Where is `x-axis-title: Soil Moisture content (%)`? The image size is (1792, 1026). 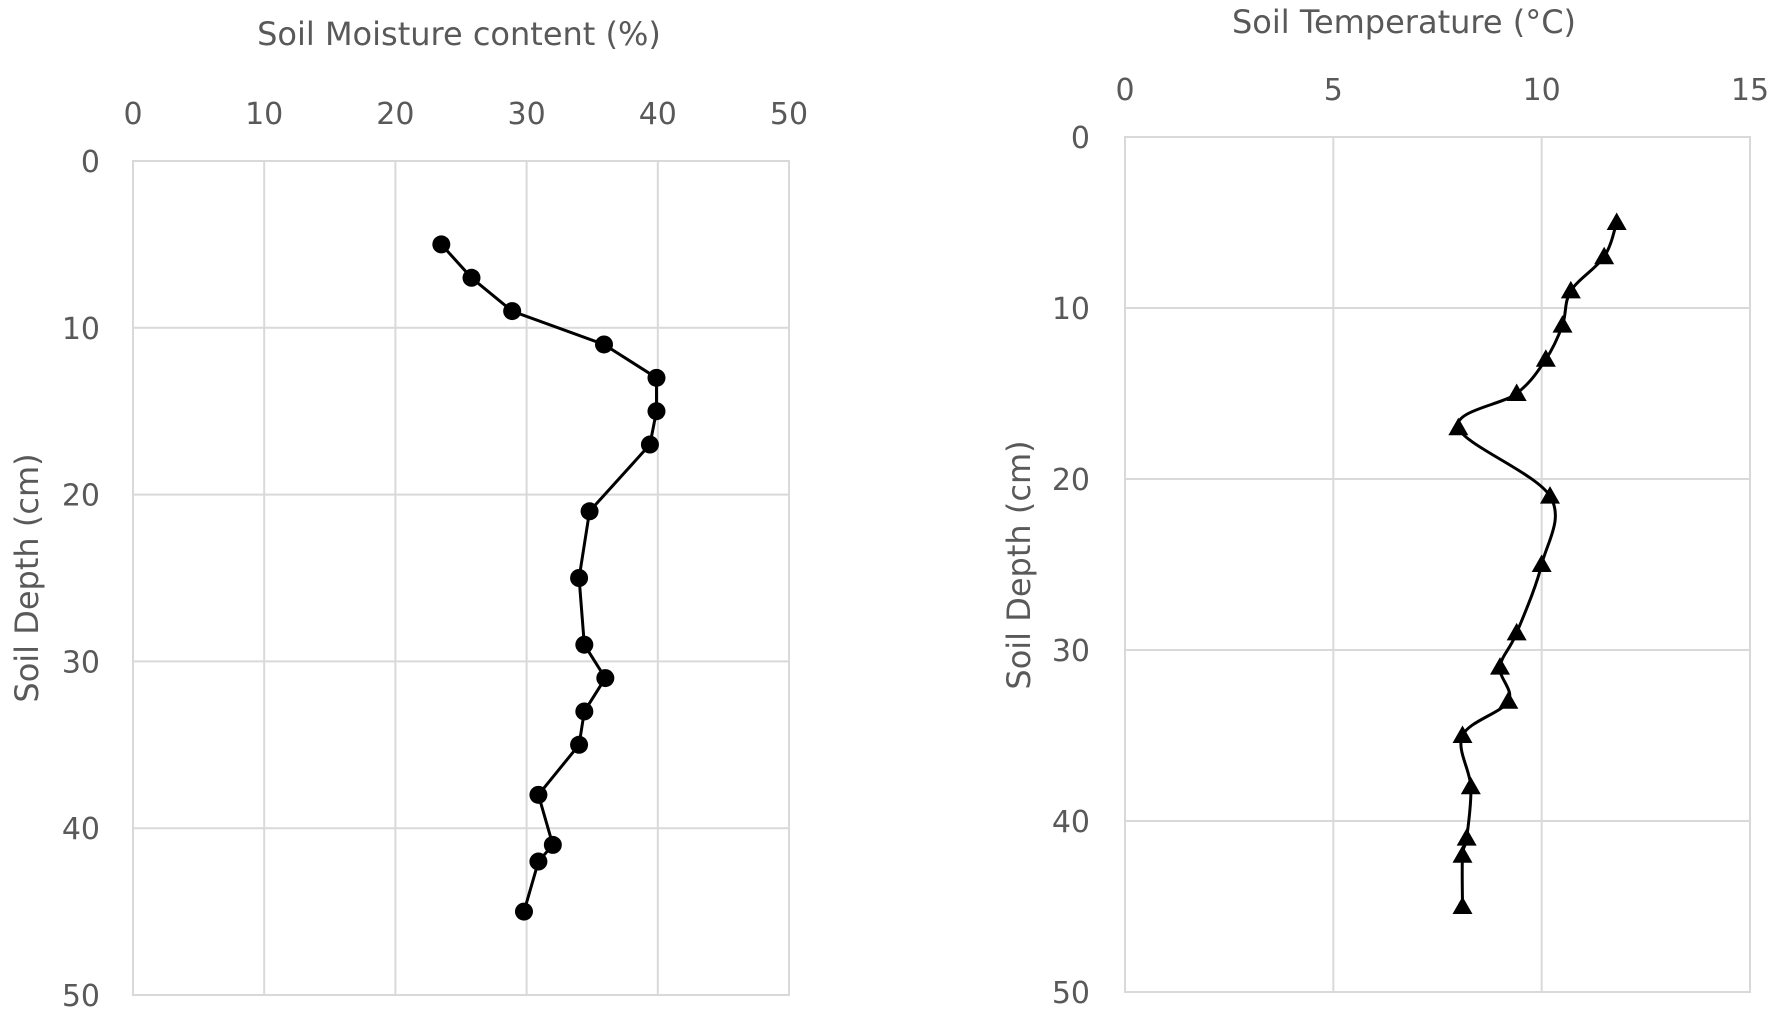
x-axis-title: Soil Moisture content (%) is located at coordinates (459, 34).